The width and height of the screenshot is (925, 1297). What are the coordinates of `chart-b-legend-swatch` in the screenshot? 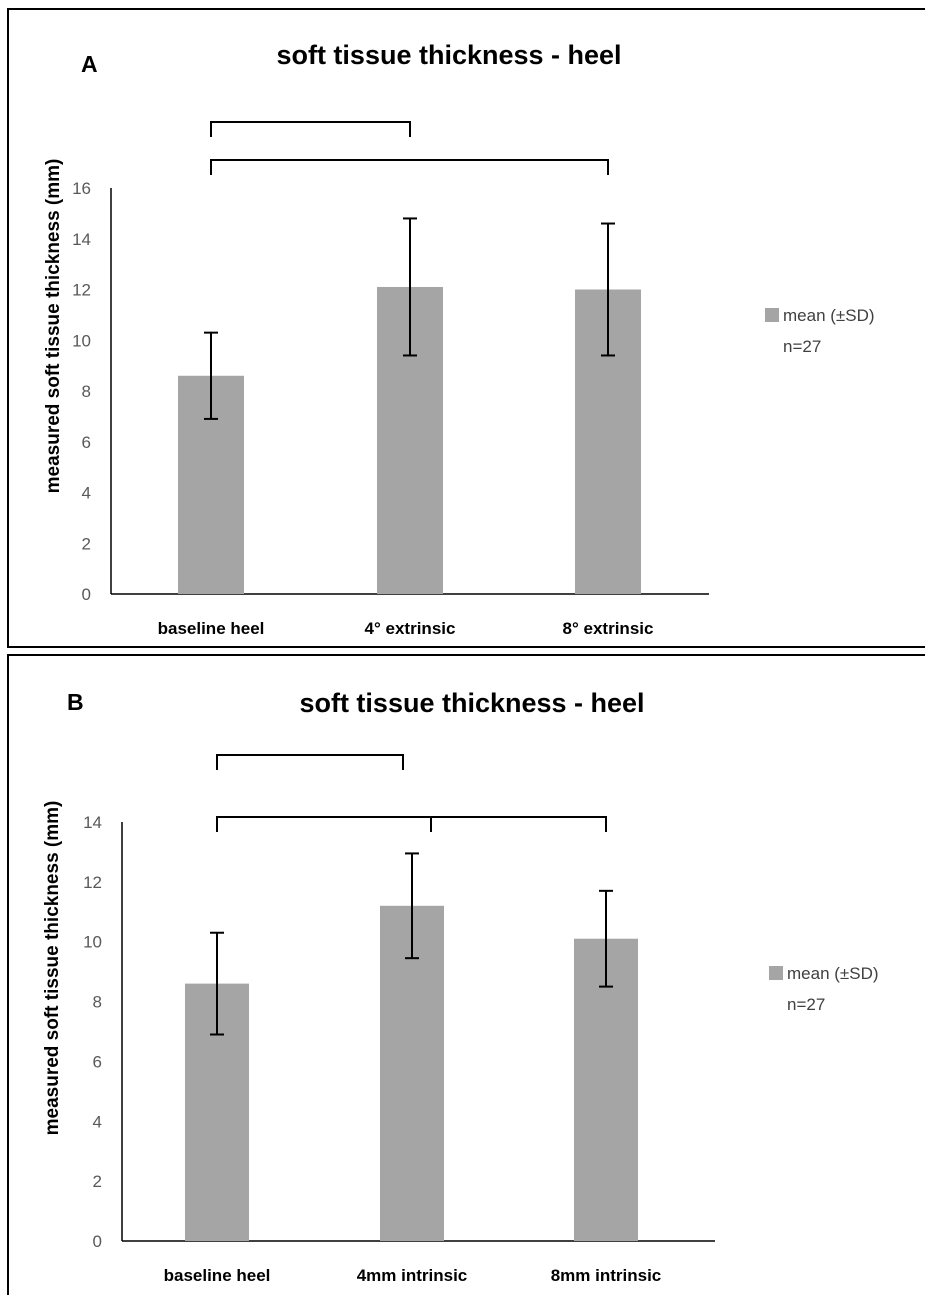 It's located at (776, 973).